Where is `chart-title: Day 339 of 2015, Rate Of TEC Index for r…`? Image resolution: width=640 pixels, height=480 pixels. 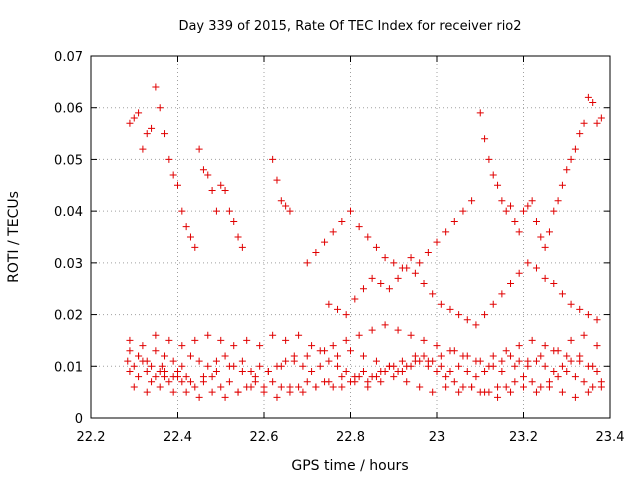
chart-title: Day 339 of 2015, Rate Of TEC Index for r… is located at coordinates (349, 26).